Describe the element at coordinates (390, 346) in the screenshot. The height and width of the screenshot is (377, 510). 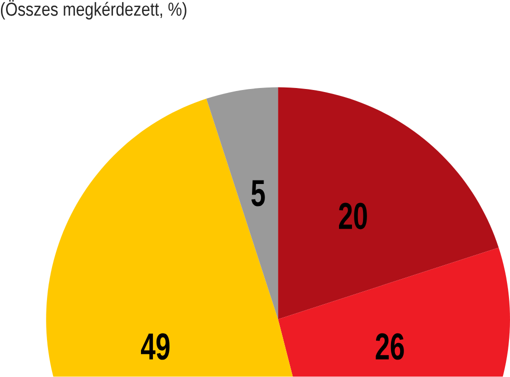
I see `data-label: 26` at that location.